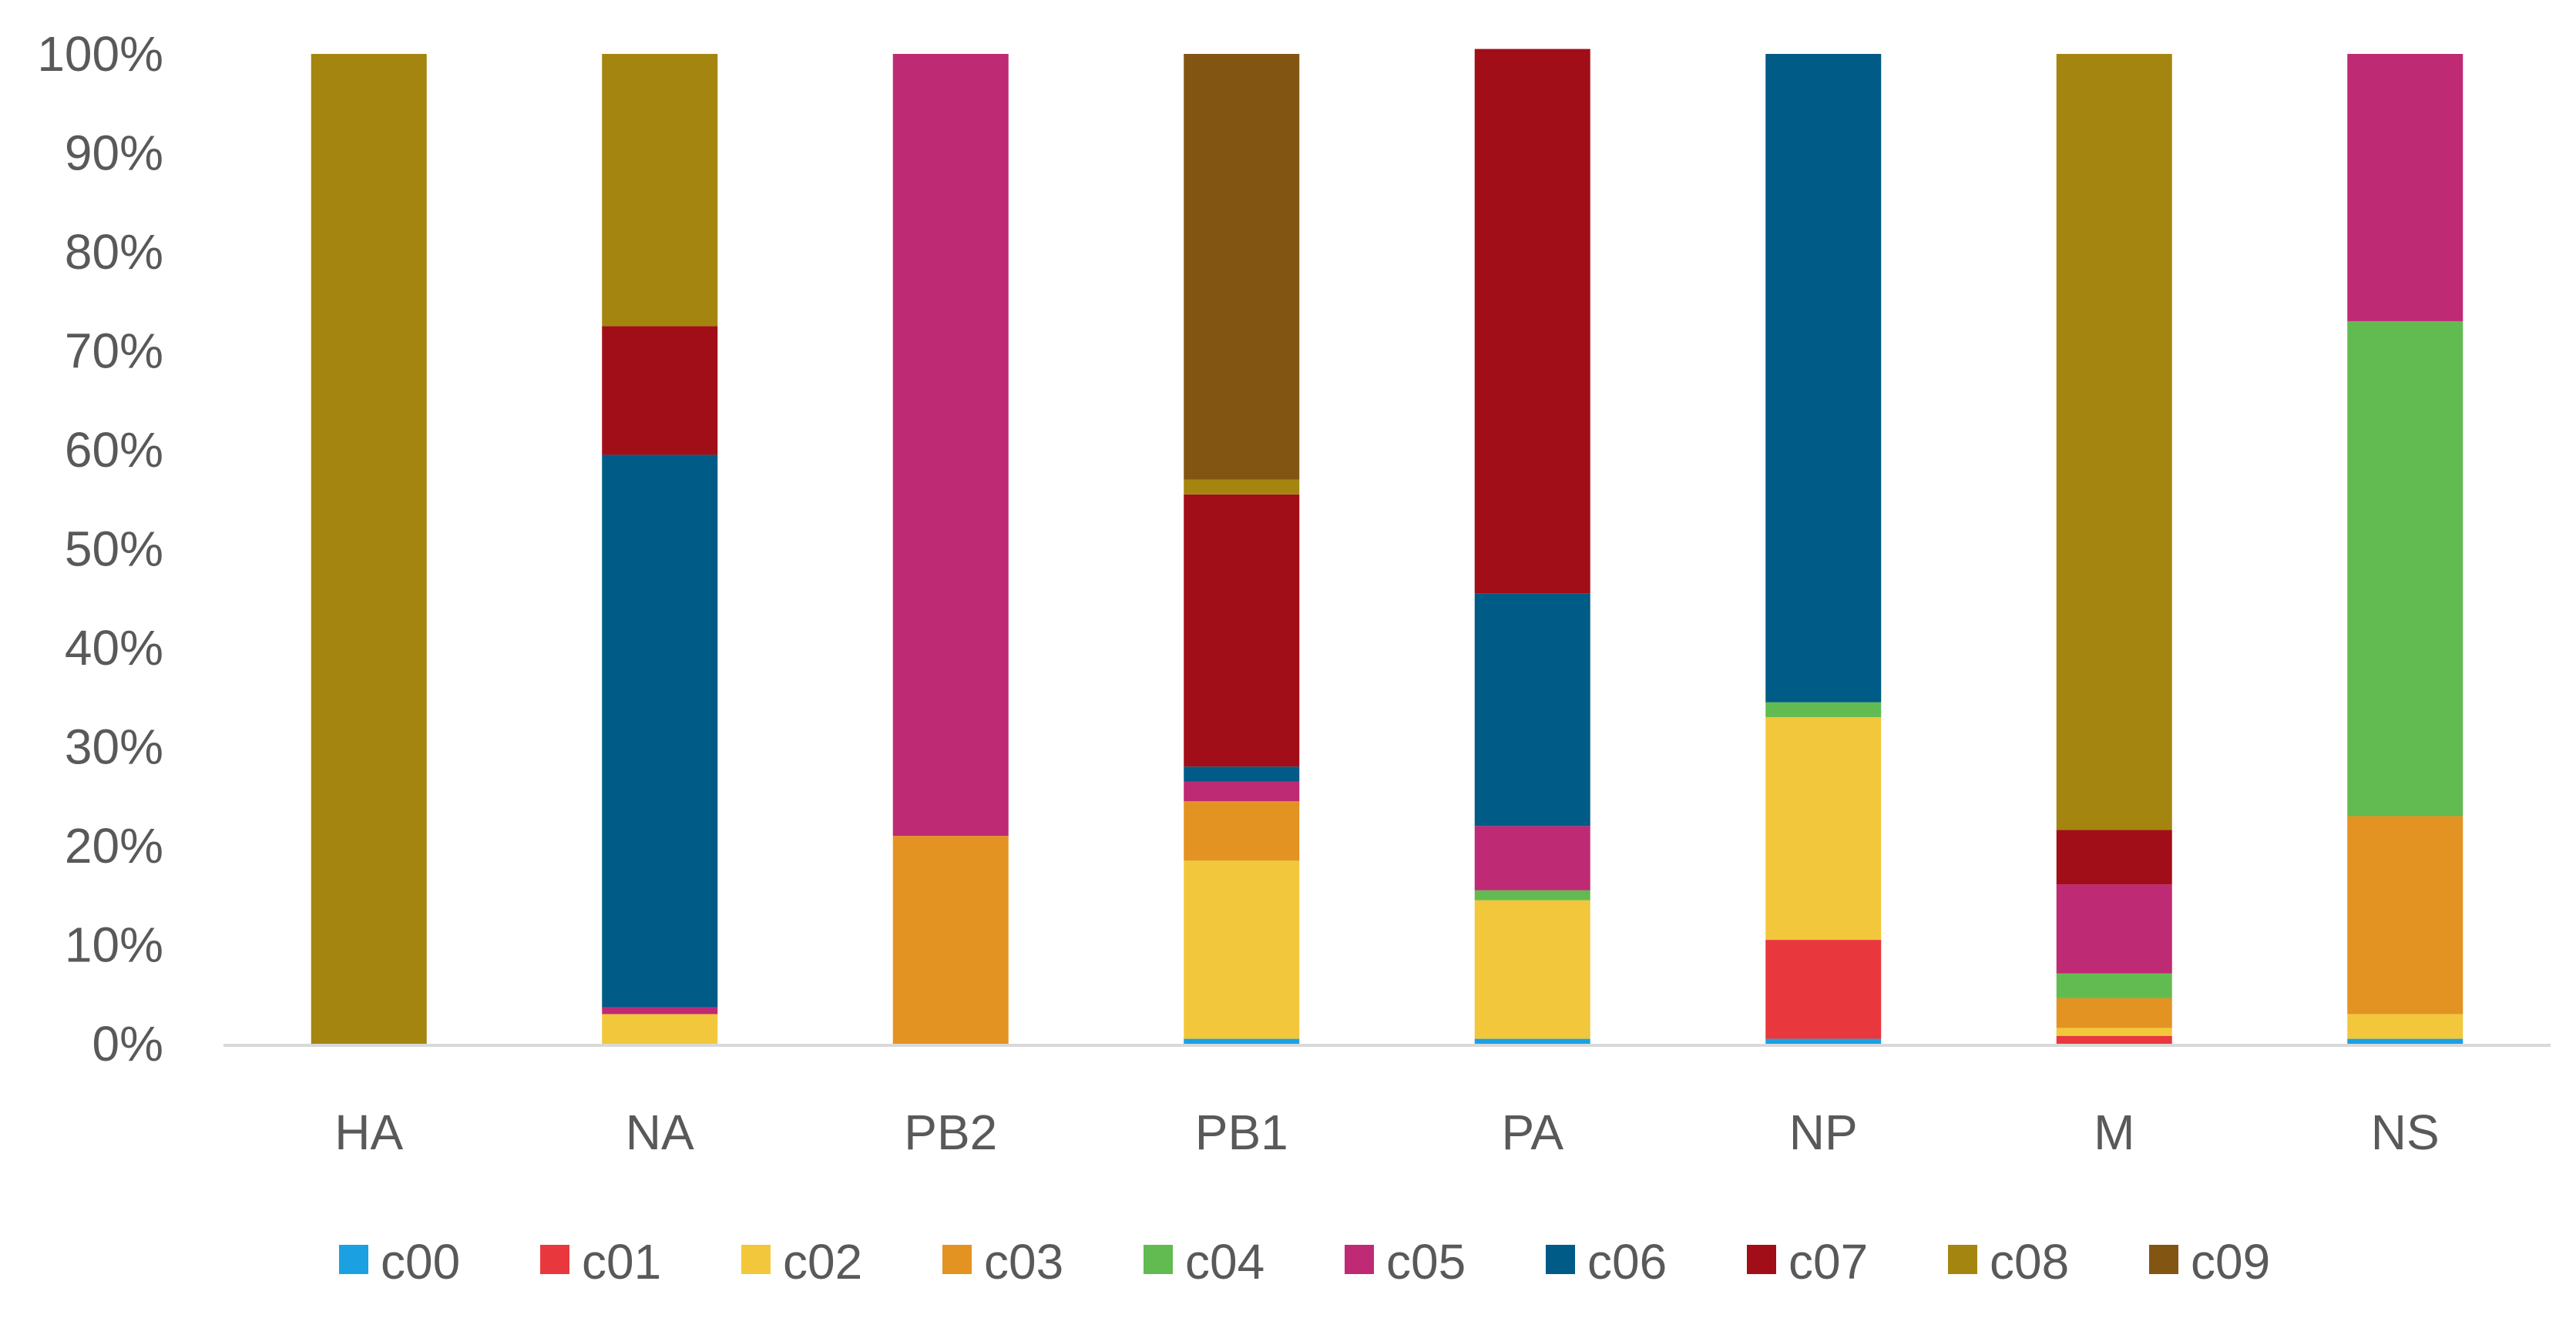 Image resolution: width=2576 pixels, height=1318 pixels. I want to click on legend-label-c03: c03, so click(1023, 1261).